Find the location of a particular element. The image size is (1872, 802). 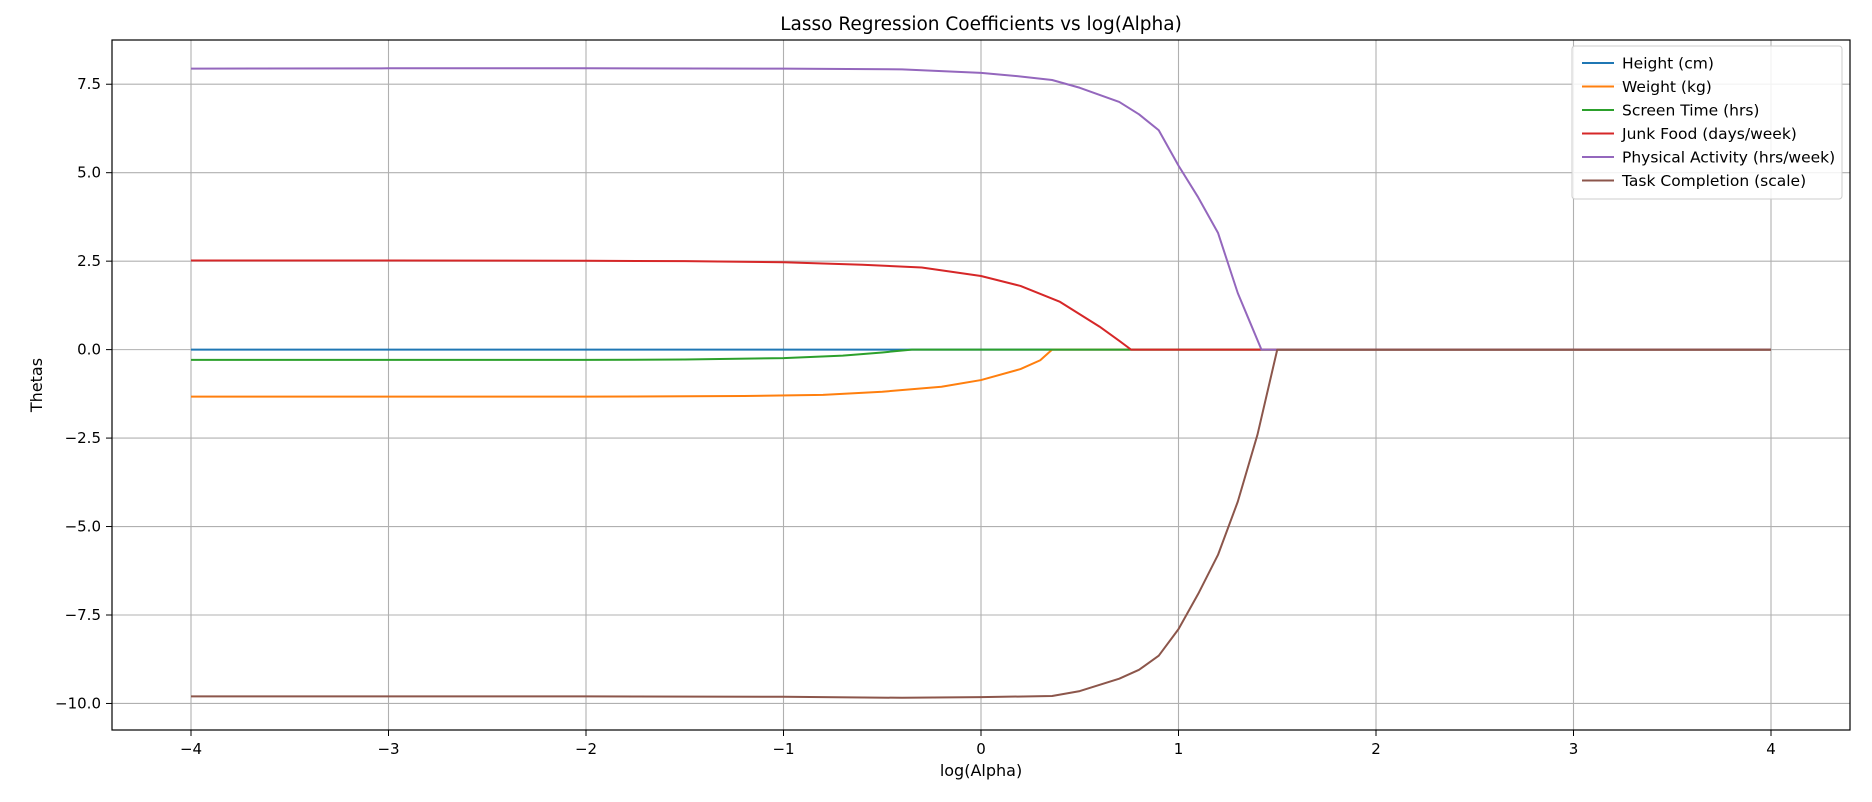

legend-label: Height (cm) is located at coordinates (1668, 64).